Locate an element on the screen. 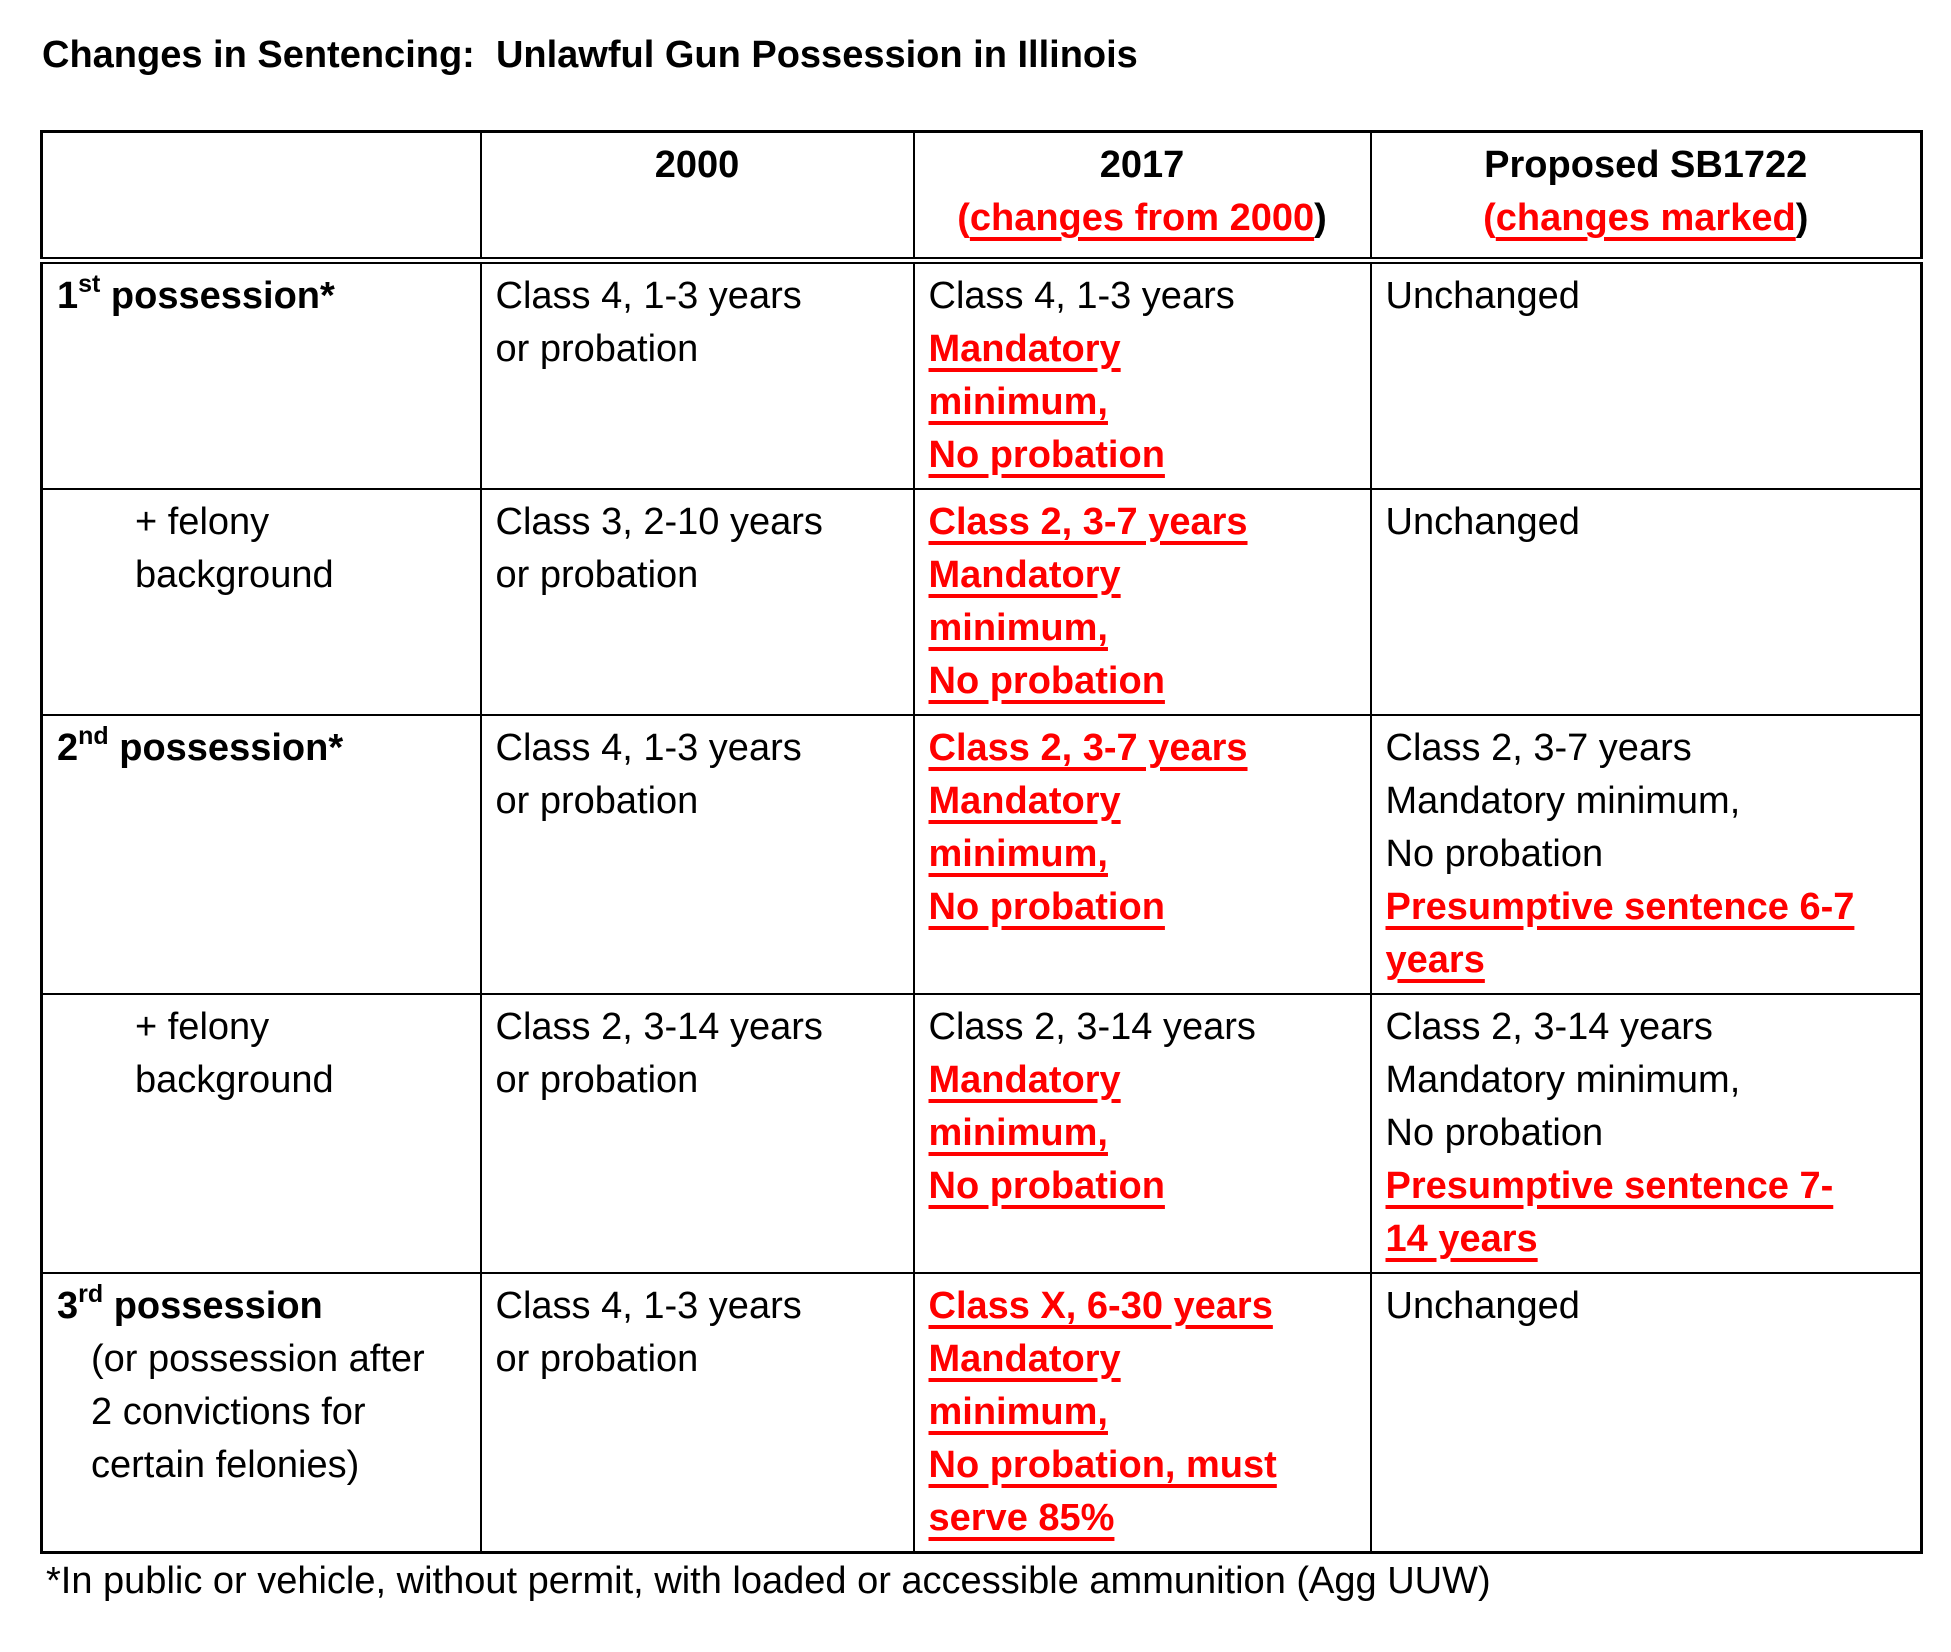 Image resolution: width=1951 pixels, height=1652 pixels. row-label: 2nd possession* is located at coordinates (261, 854).